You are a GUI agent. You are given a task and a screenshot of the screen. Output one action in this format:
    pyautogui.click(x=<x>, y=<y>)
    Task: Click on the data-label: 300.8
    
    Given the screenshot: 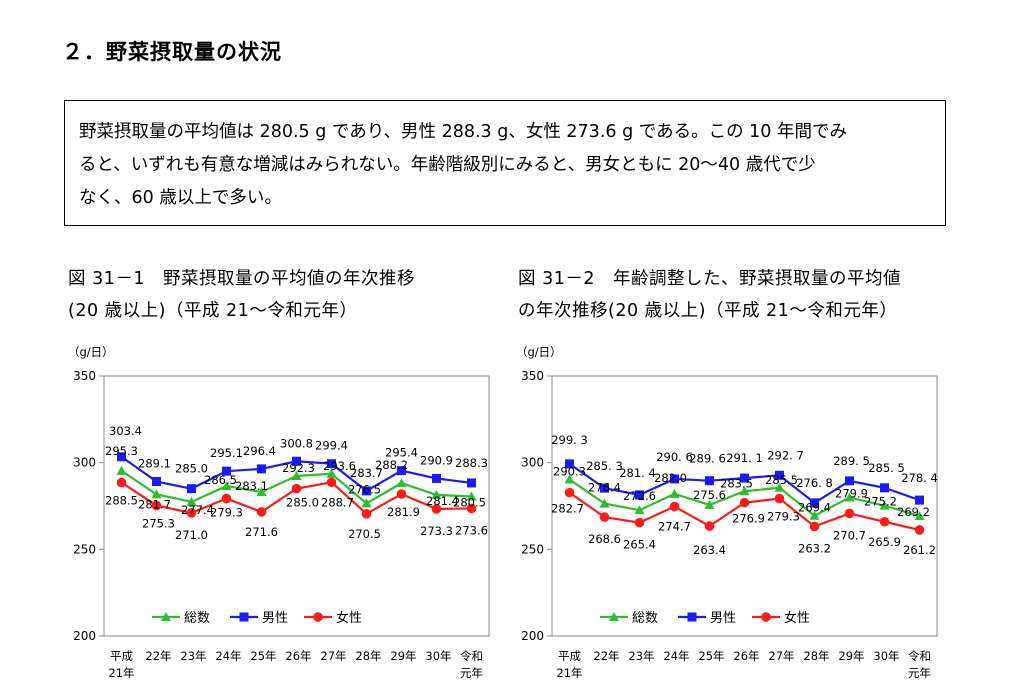 What is the action you would take?
    pyautogui.click(x=296, y=443)
    